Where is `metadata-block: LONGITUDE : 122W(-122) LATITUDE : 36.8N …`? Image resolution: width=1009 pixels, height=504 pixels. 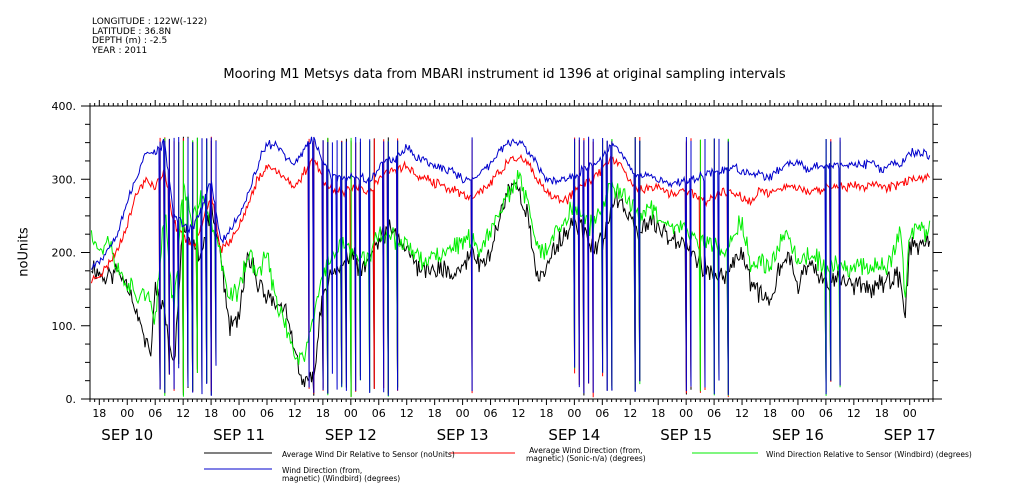 metadata-block: LONGITUDE : 122W(-122) LATITUDE : 36.8N … is located at coordinates (150, 36).